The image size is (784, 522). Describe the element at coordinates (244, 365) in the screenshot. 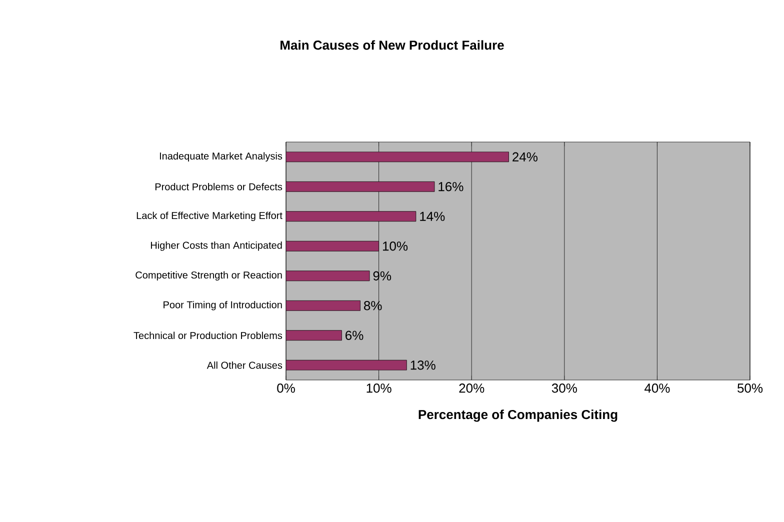

I see `y-tick-label: All Other Causes` at that location.